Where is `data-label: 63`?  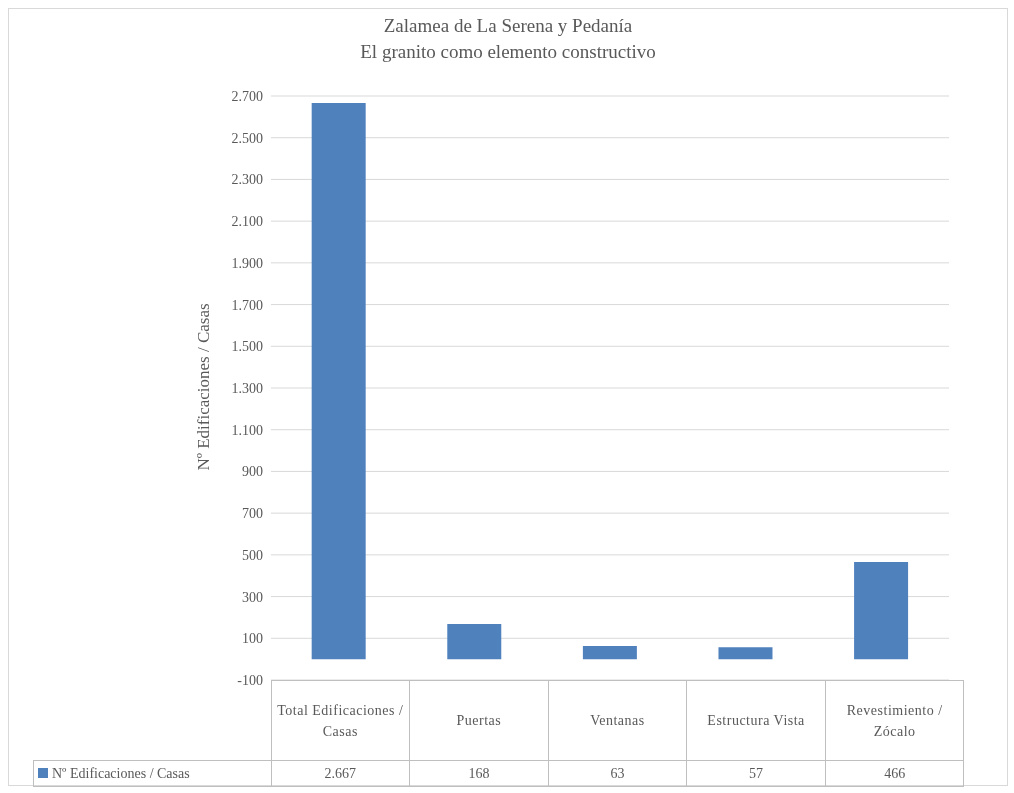 data-label: 63 is located at coordinates (617, 773).